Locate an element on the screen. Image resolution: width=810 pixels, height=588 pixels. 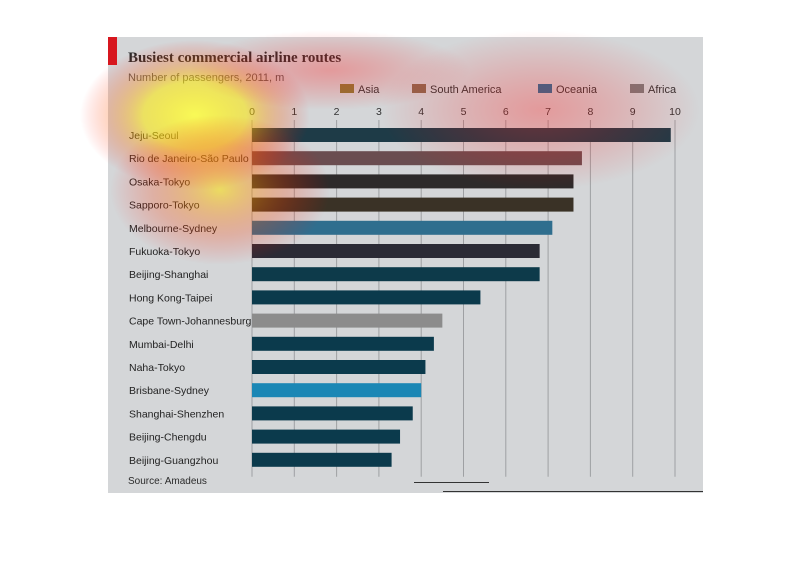
x-tick-label: 7 is located at coordinates (548, 112).